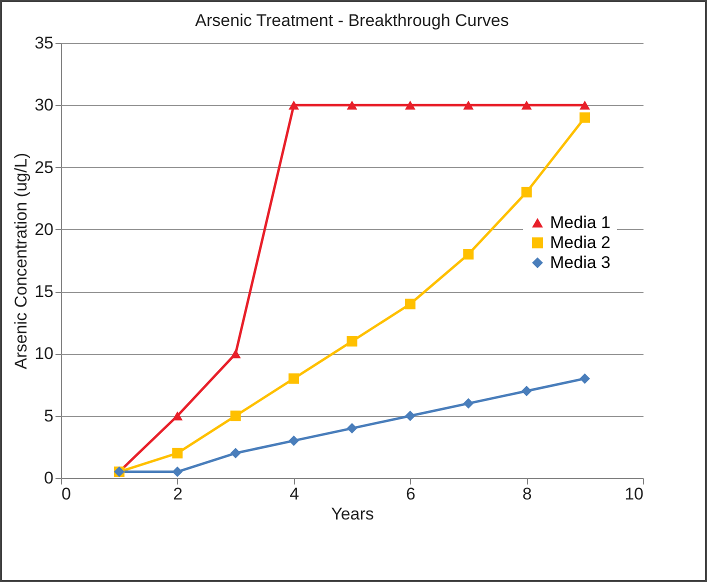  What do you see at coordinates (44, 105) in the screenshot?
I see `y-tick-label: 30` at bounding box center [44, 105].